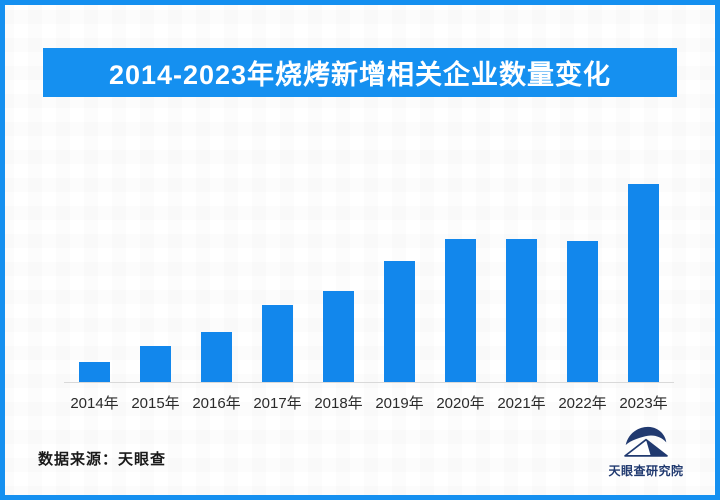  I want to click on x-tick-label-2014年: 2014年, so click(94, 403).